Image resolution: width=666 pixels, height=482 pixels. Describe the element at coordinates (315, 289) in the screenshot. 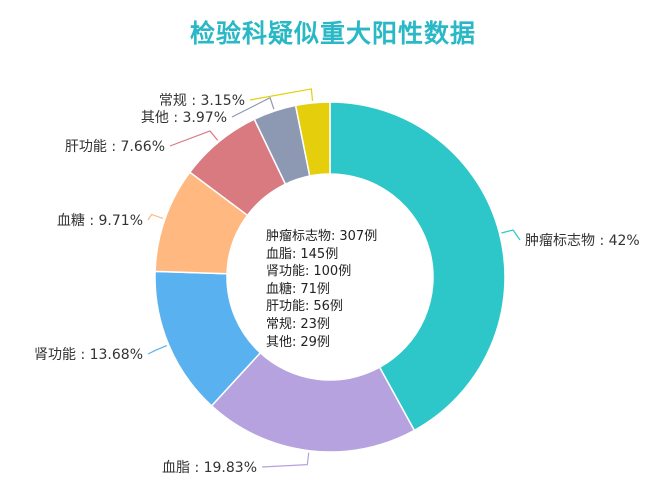

I see `center-count-value: 71例` at that location.